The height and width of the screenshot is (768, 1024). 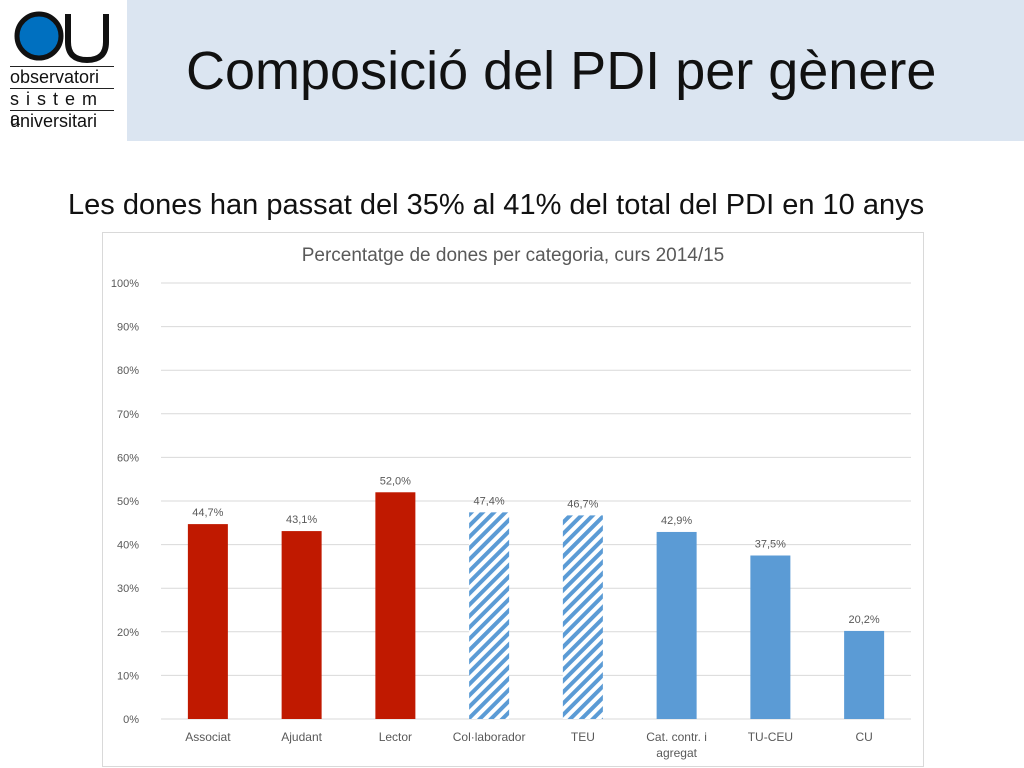 What do you see at coordinates (128, 458) in the screenshot?
I see `y-tick-label: 60%` at bounding box center [128, 458].